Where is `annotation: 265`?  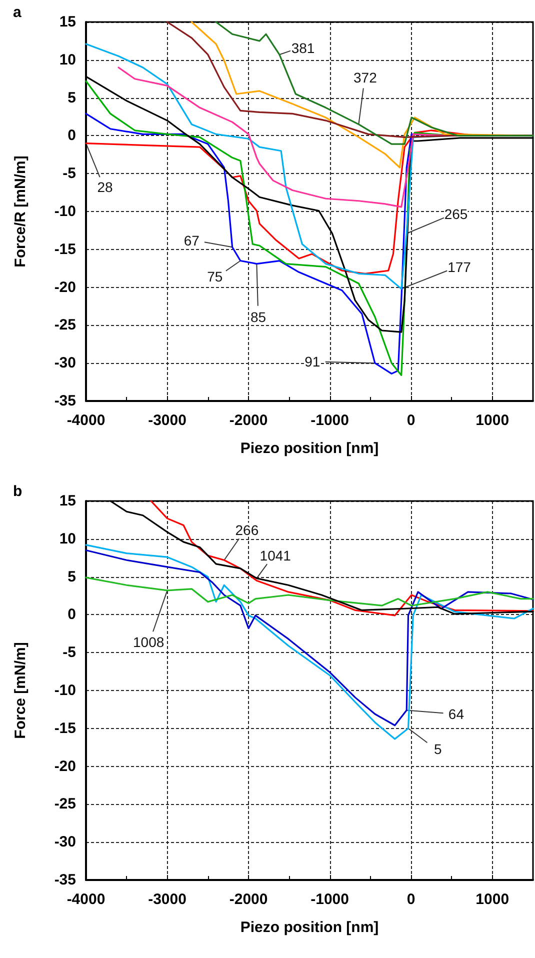 annotation: 265 is located at coordinates (456, 214).